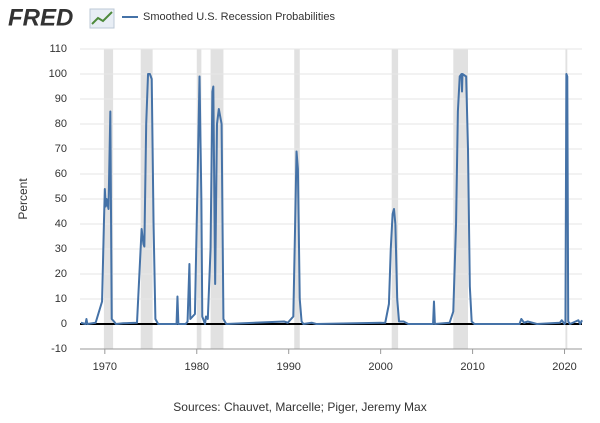  What do you see at coordinates (105, 367) in the screenshot?
I see `x-tick-label: 1970` at bounding box center [105, 367].